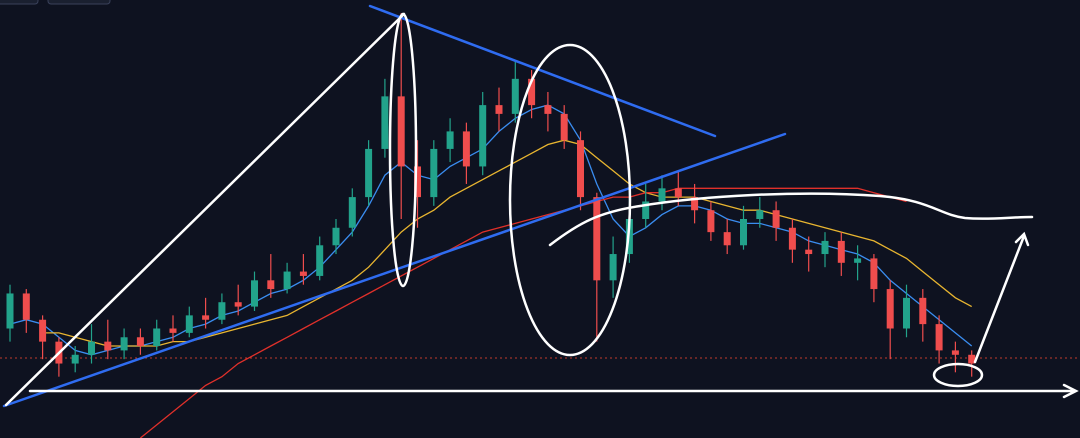 The image size is (1080, 438). I want to click on trend-line, so click(542, 71).